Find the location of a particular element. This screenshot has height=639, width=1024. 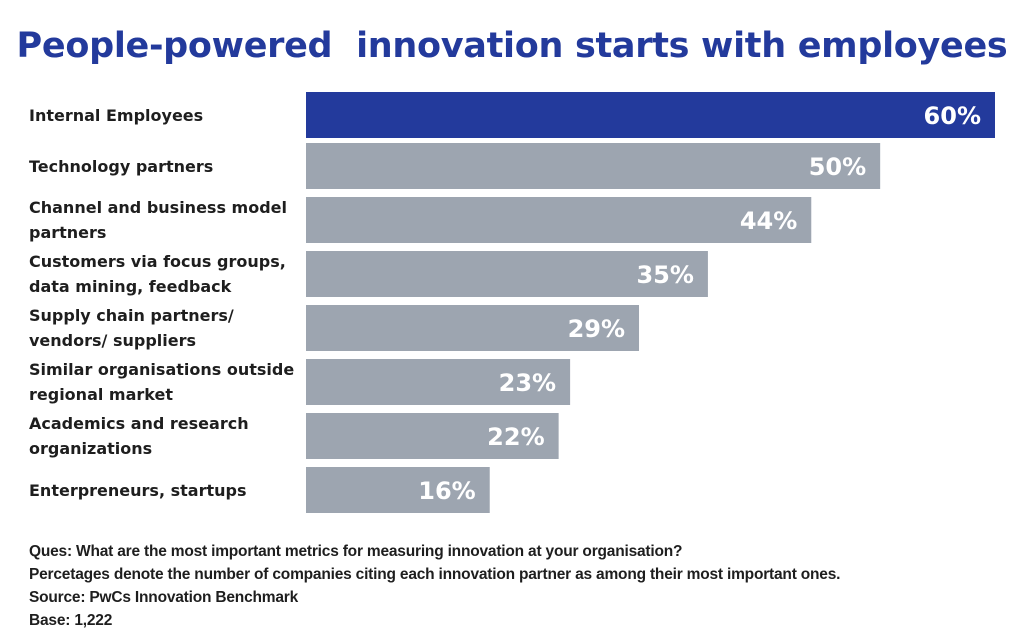

category-label-line: Technology partners is located at coordinates (121, 166).